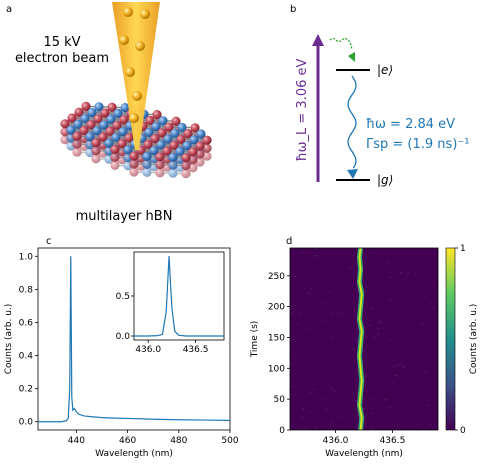 The image size is (484, 468). What do you see at coordinates (9, 339) in the screenshot?
I see `panel-c-ylabel: Counts (arb. u.)` at bounding box center [9, 339].